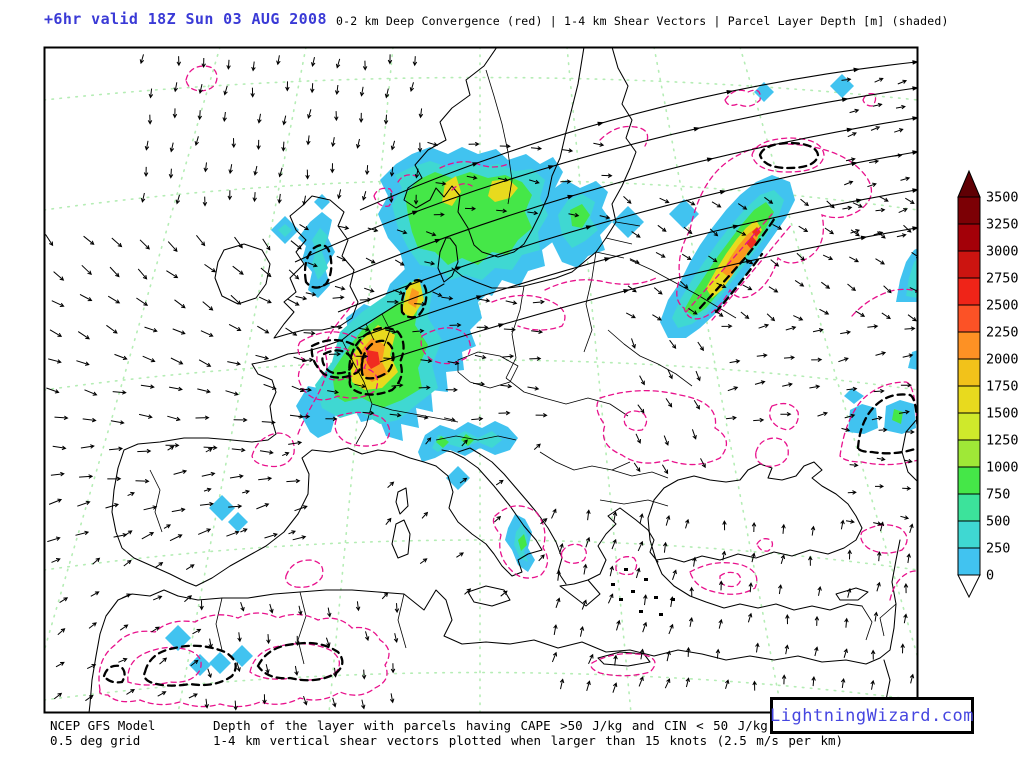 This screenshot has width=1024, height=760. Describe the element at coordinates (1002, 279) in the screenshot. I see `colorbar-tick-label: 2750` at that location.